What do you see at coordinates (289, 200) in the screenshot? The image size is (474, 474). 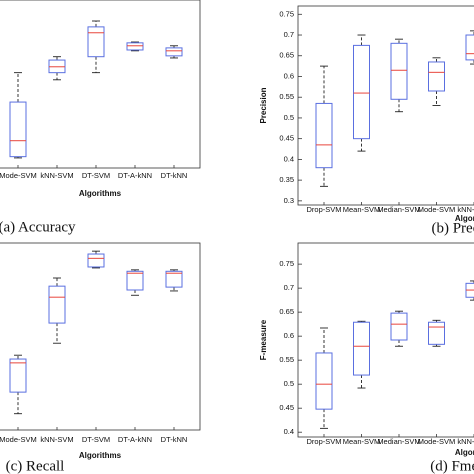 I see `y-tick-label: 0.3` at bounding box center [289, 200].